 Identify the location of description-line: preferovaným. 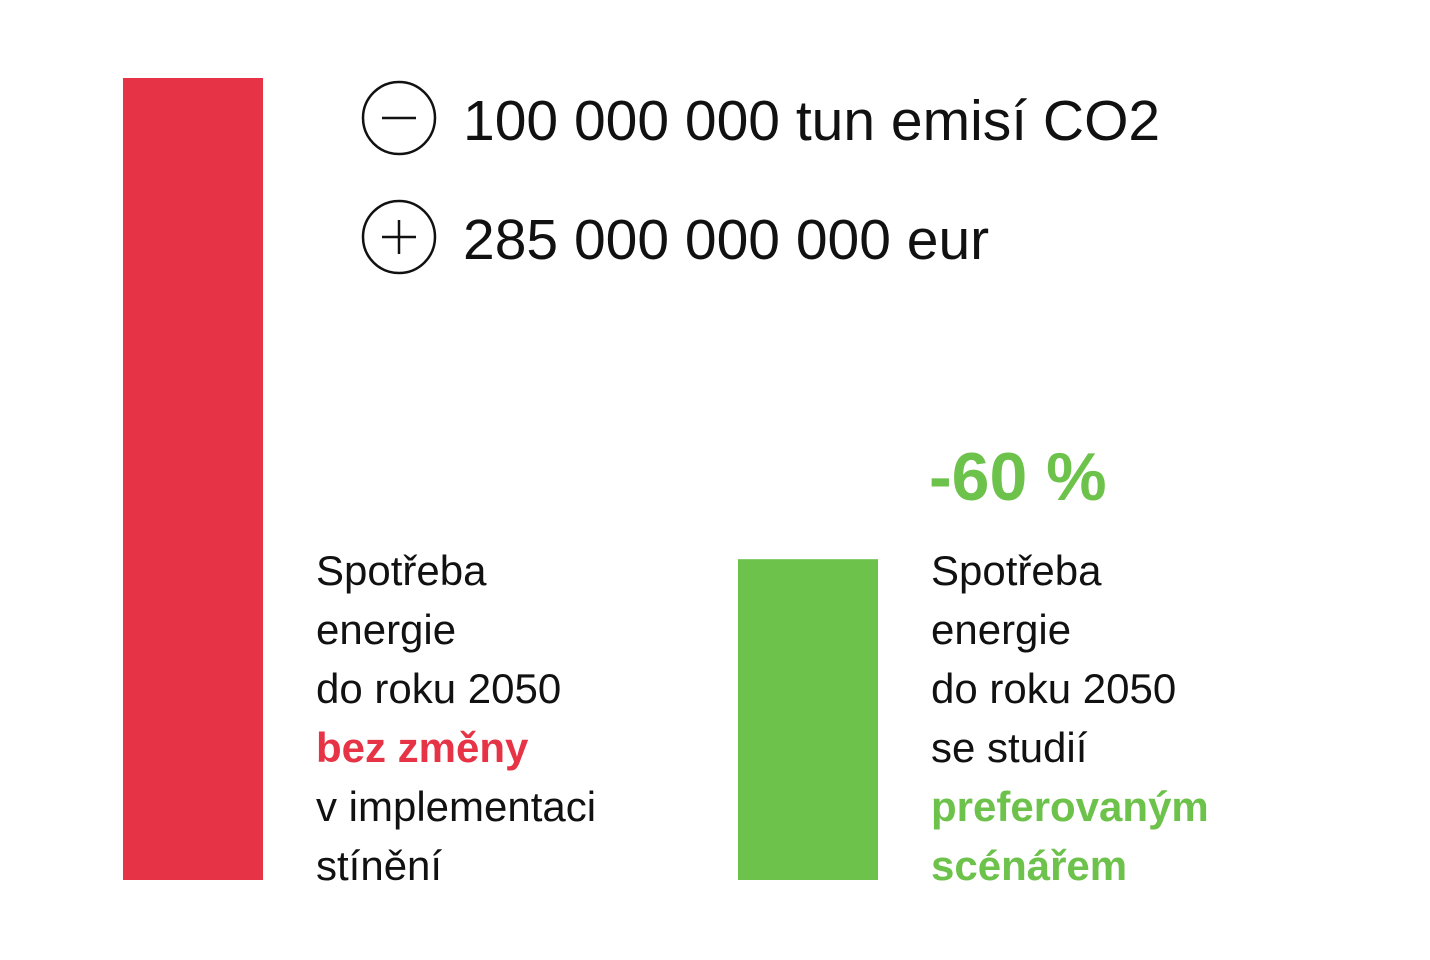
(1070, 806).